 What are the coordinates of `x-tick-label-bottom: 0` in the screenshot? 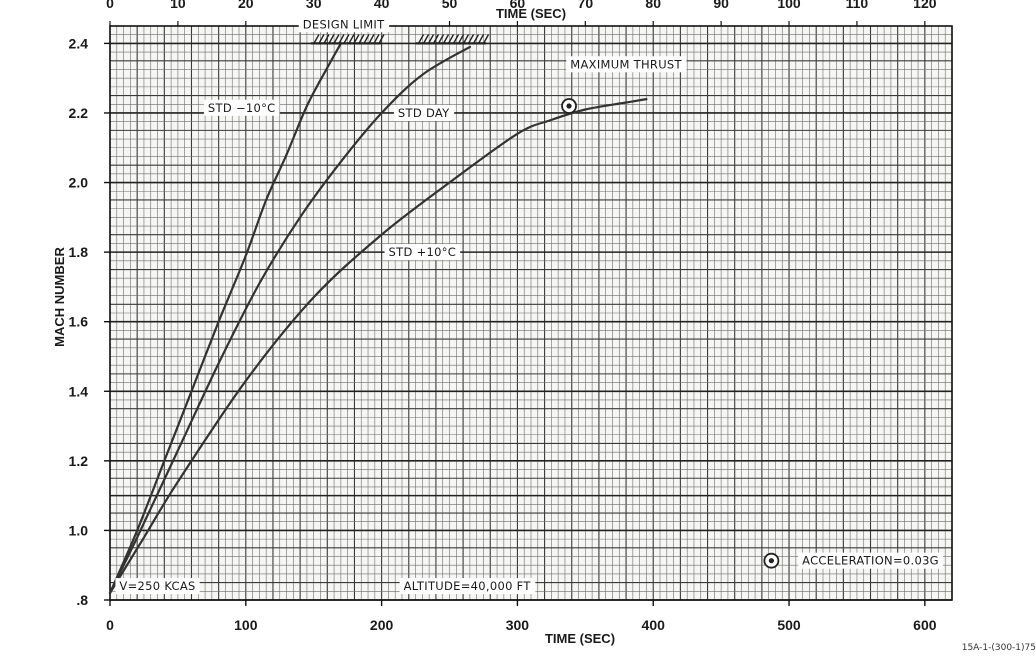 It's located at (110, 625).